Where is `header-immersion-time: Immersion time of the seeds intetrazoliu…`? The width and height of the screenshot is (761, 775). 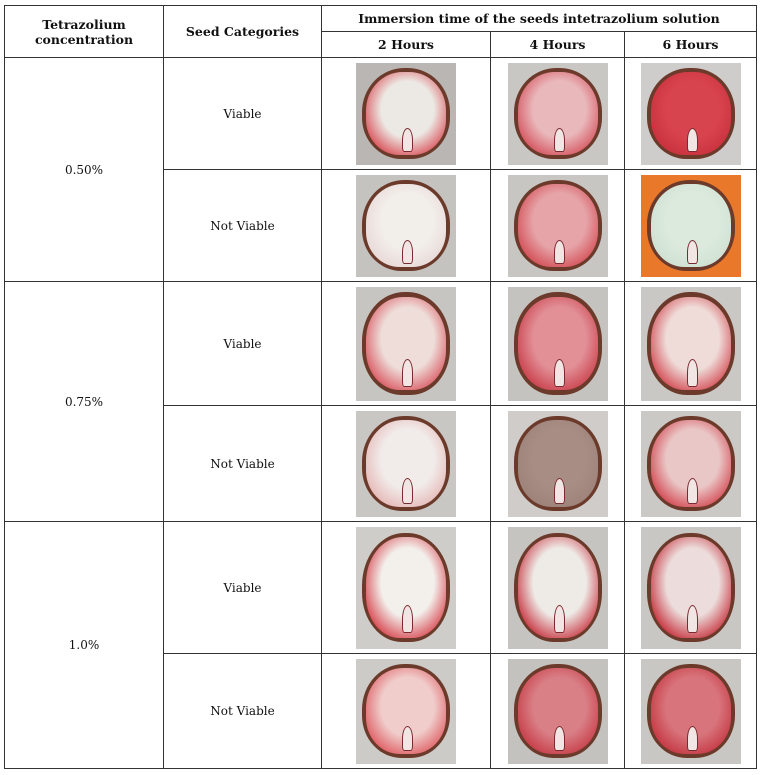 header-immersion-time: Immersion time of the seeds intetrazoliu… is located at coordinates (539, 18).